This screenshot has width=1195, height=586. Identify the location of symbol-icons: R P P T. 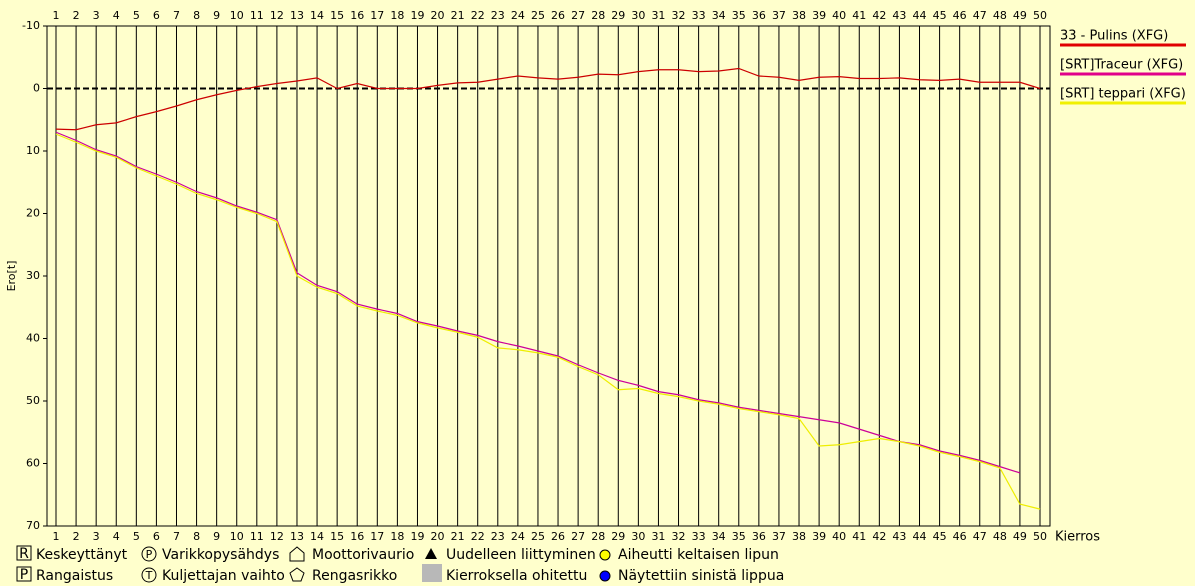
(313, 564).